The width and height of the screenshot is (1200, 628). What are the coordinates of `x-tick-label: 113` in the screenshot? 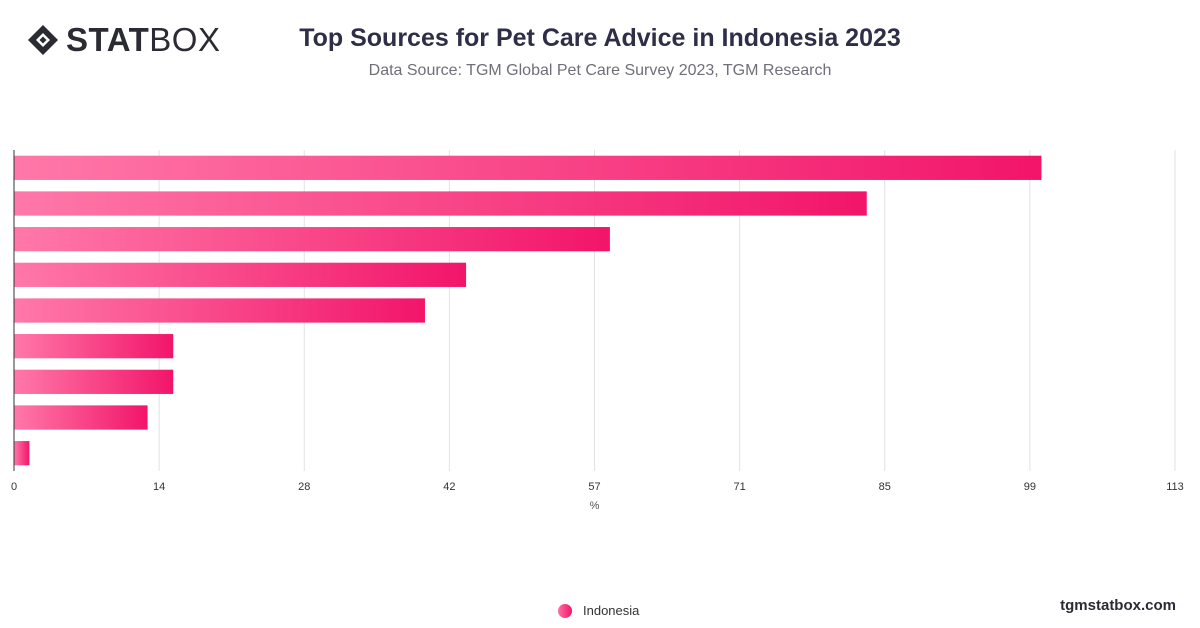 It's located at (1175, 487).